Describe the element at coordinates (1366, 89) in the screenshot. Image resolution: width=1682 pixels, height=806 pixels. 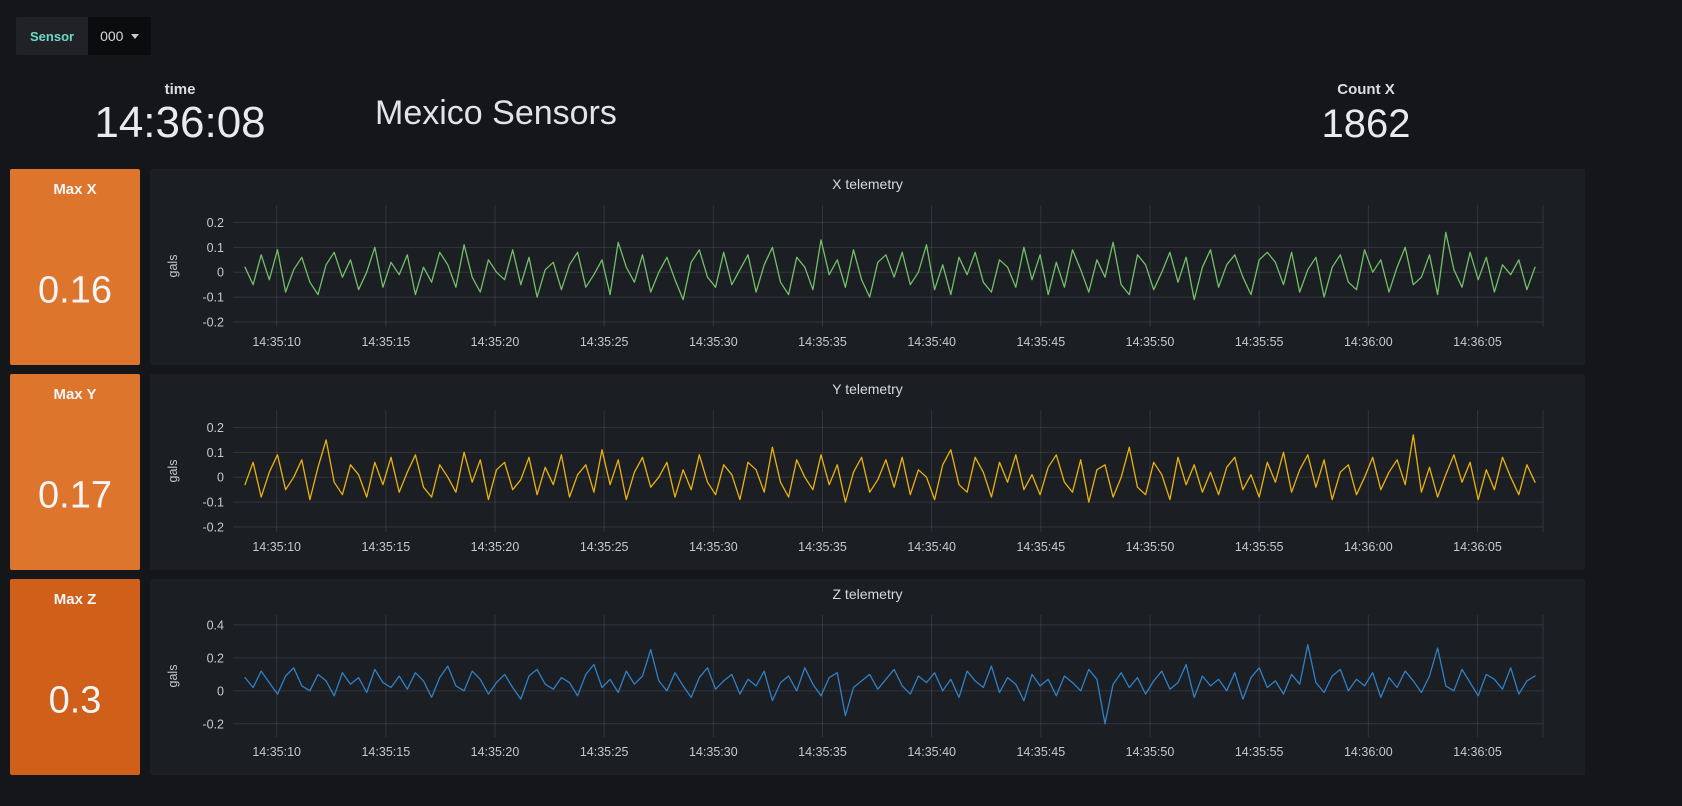
I see `count-x-stat-title: Count X` at that location.